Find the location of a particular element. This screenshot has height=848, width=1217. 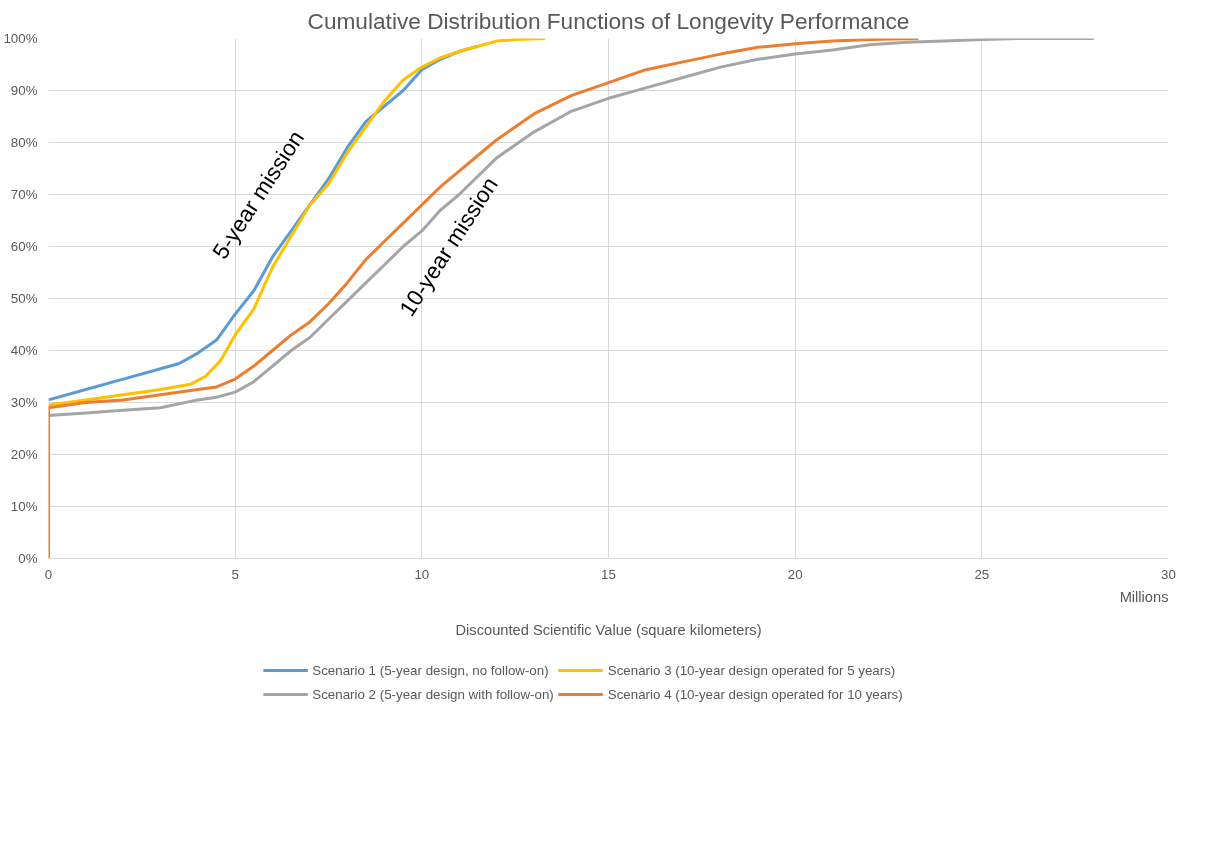

x-tick-label: 10 is located at coordinates (422, 574).